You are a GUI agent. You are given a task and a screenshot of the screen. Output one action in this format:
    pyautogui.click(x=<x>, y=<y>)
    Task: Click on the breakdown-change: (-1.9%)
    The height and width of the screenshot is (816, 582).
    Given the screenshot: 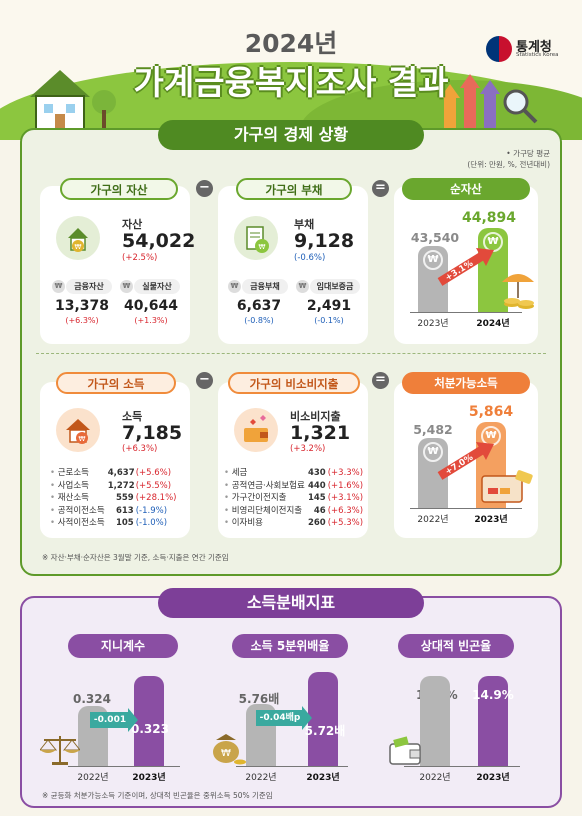 What is the action you would take?
    pyautogui.click(x=151, y=510)
    